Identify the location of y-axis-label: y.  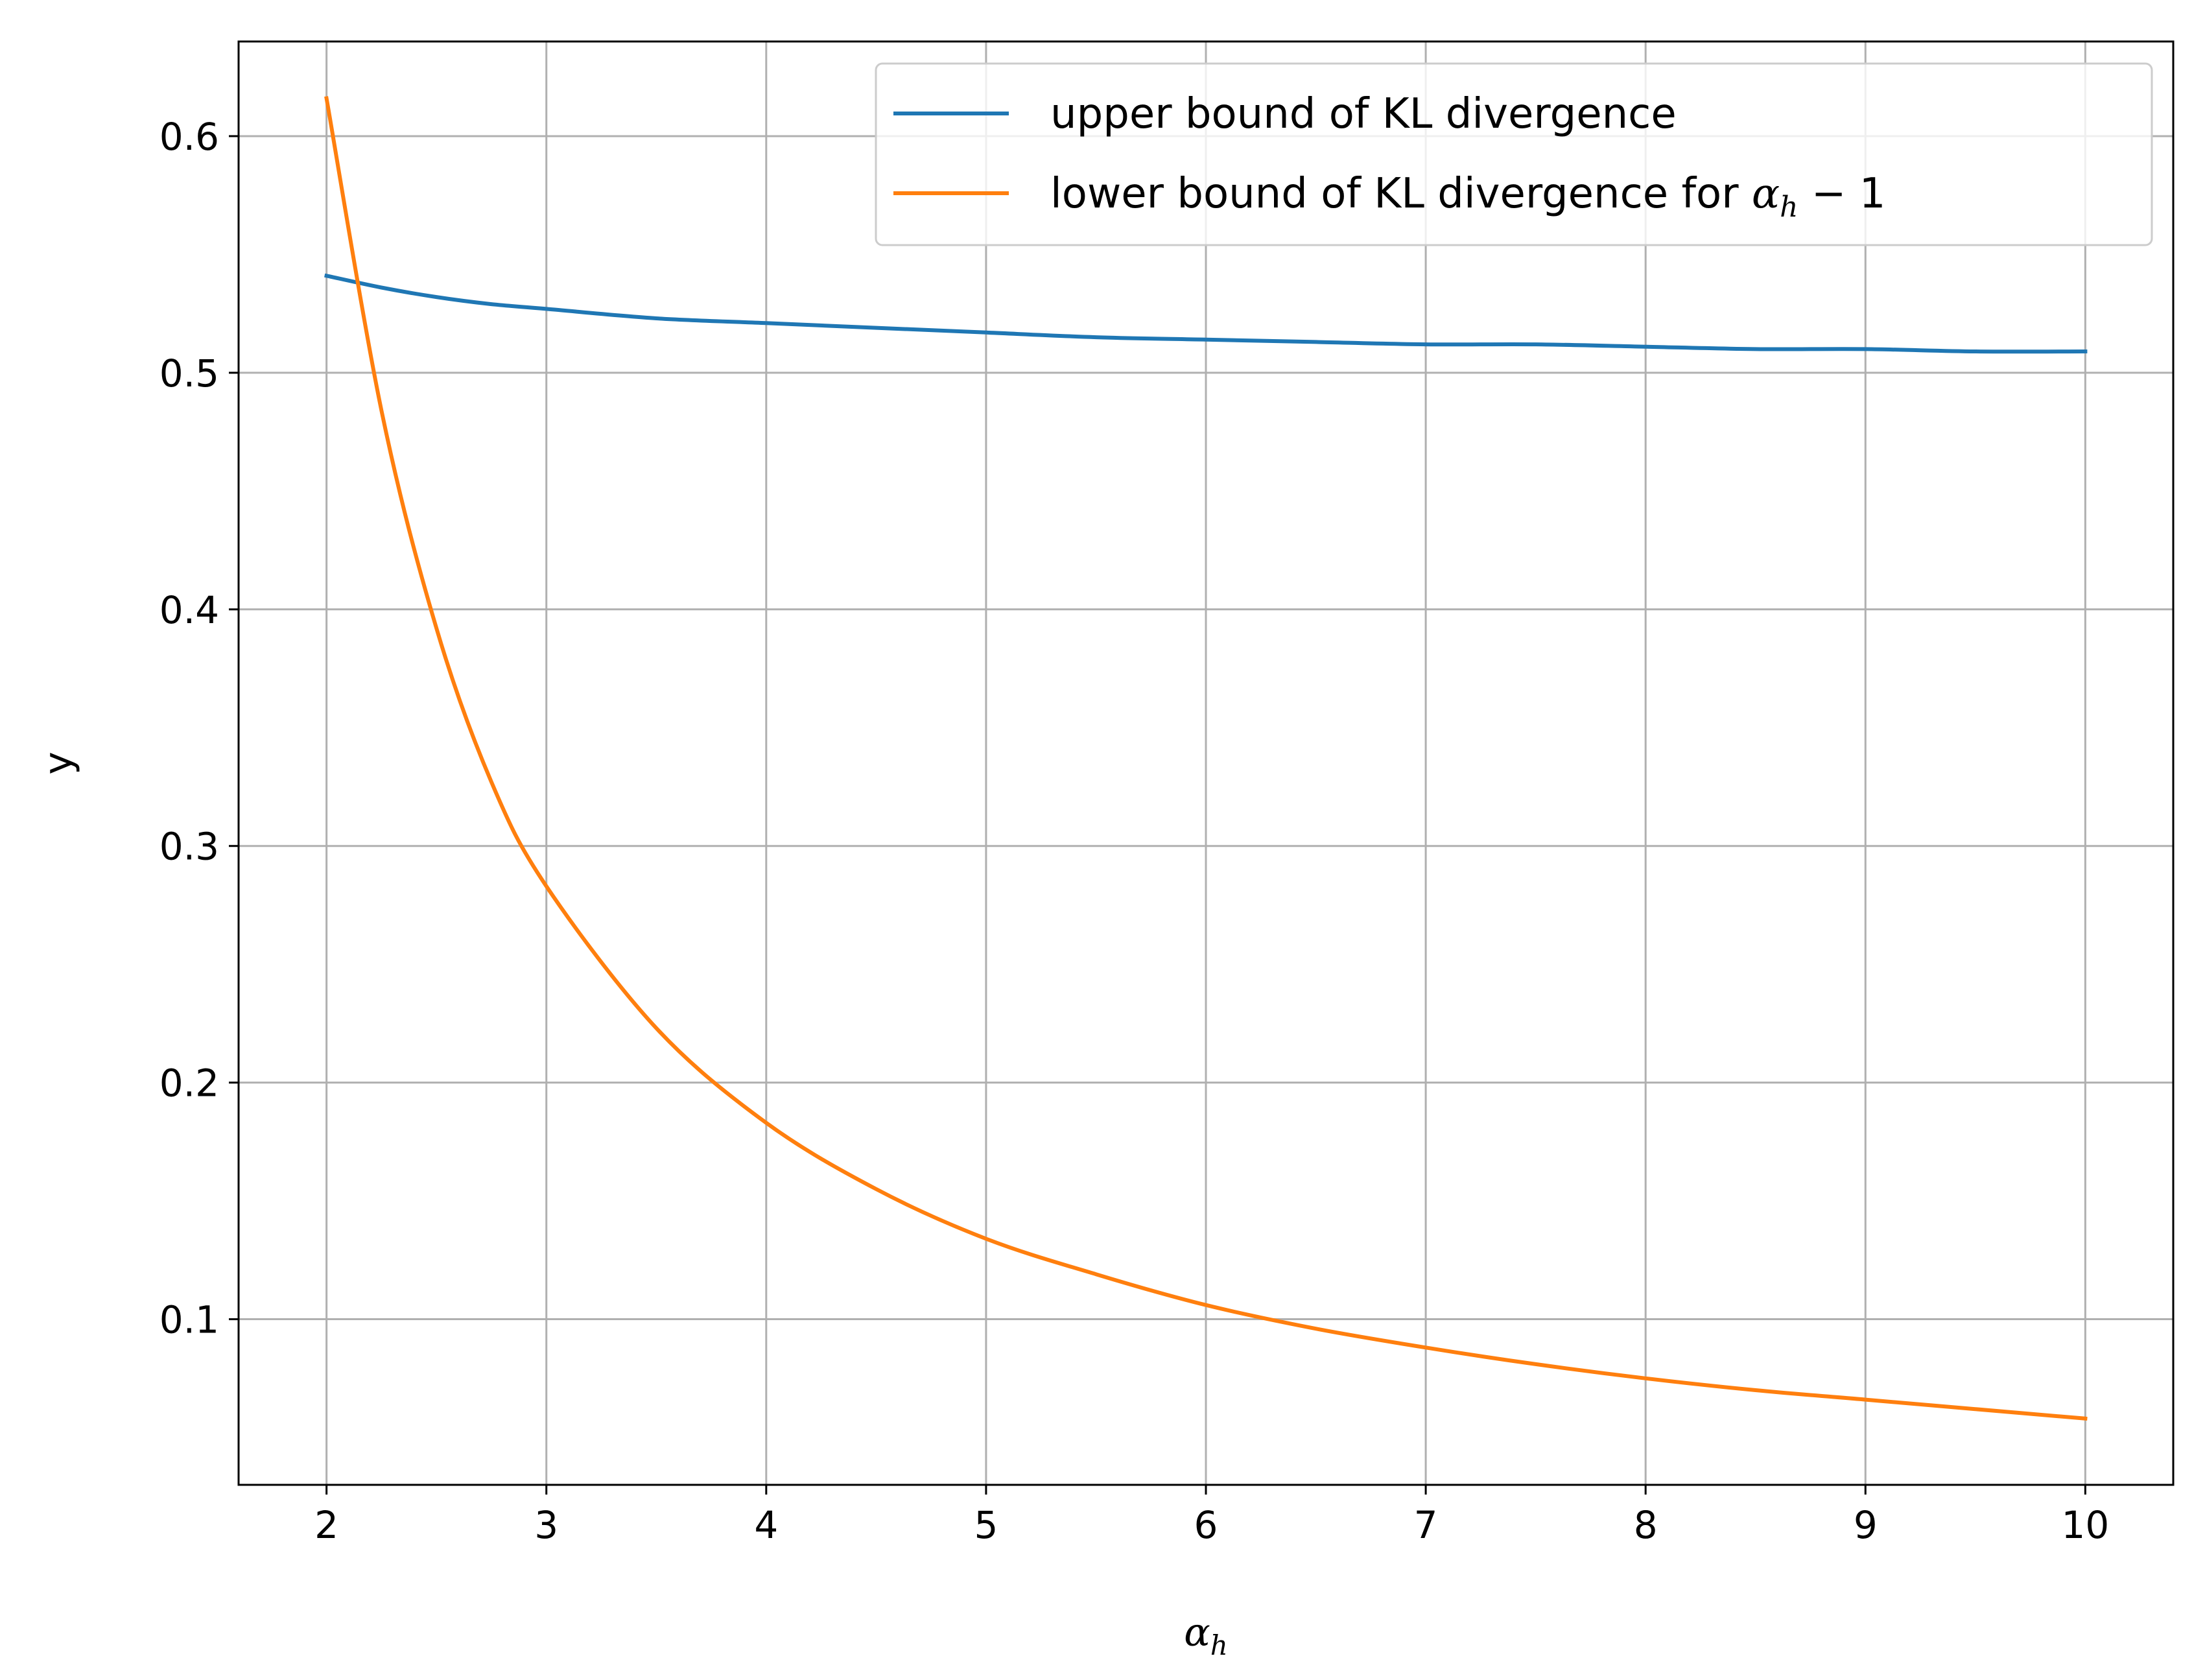
(58, 763).